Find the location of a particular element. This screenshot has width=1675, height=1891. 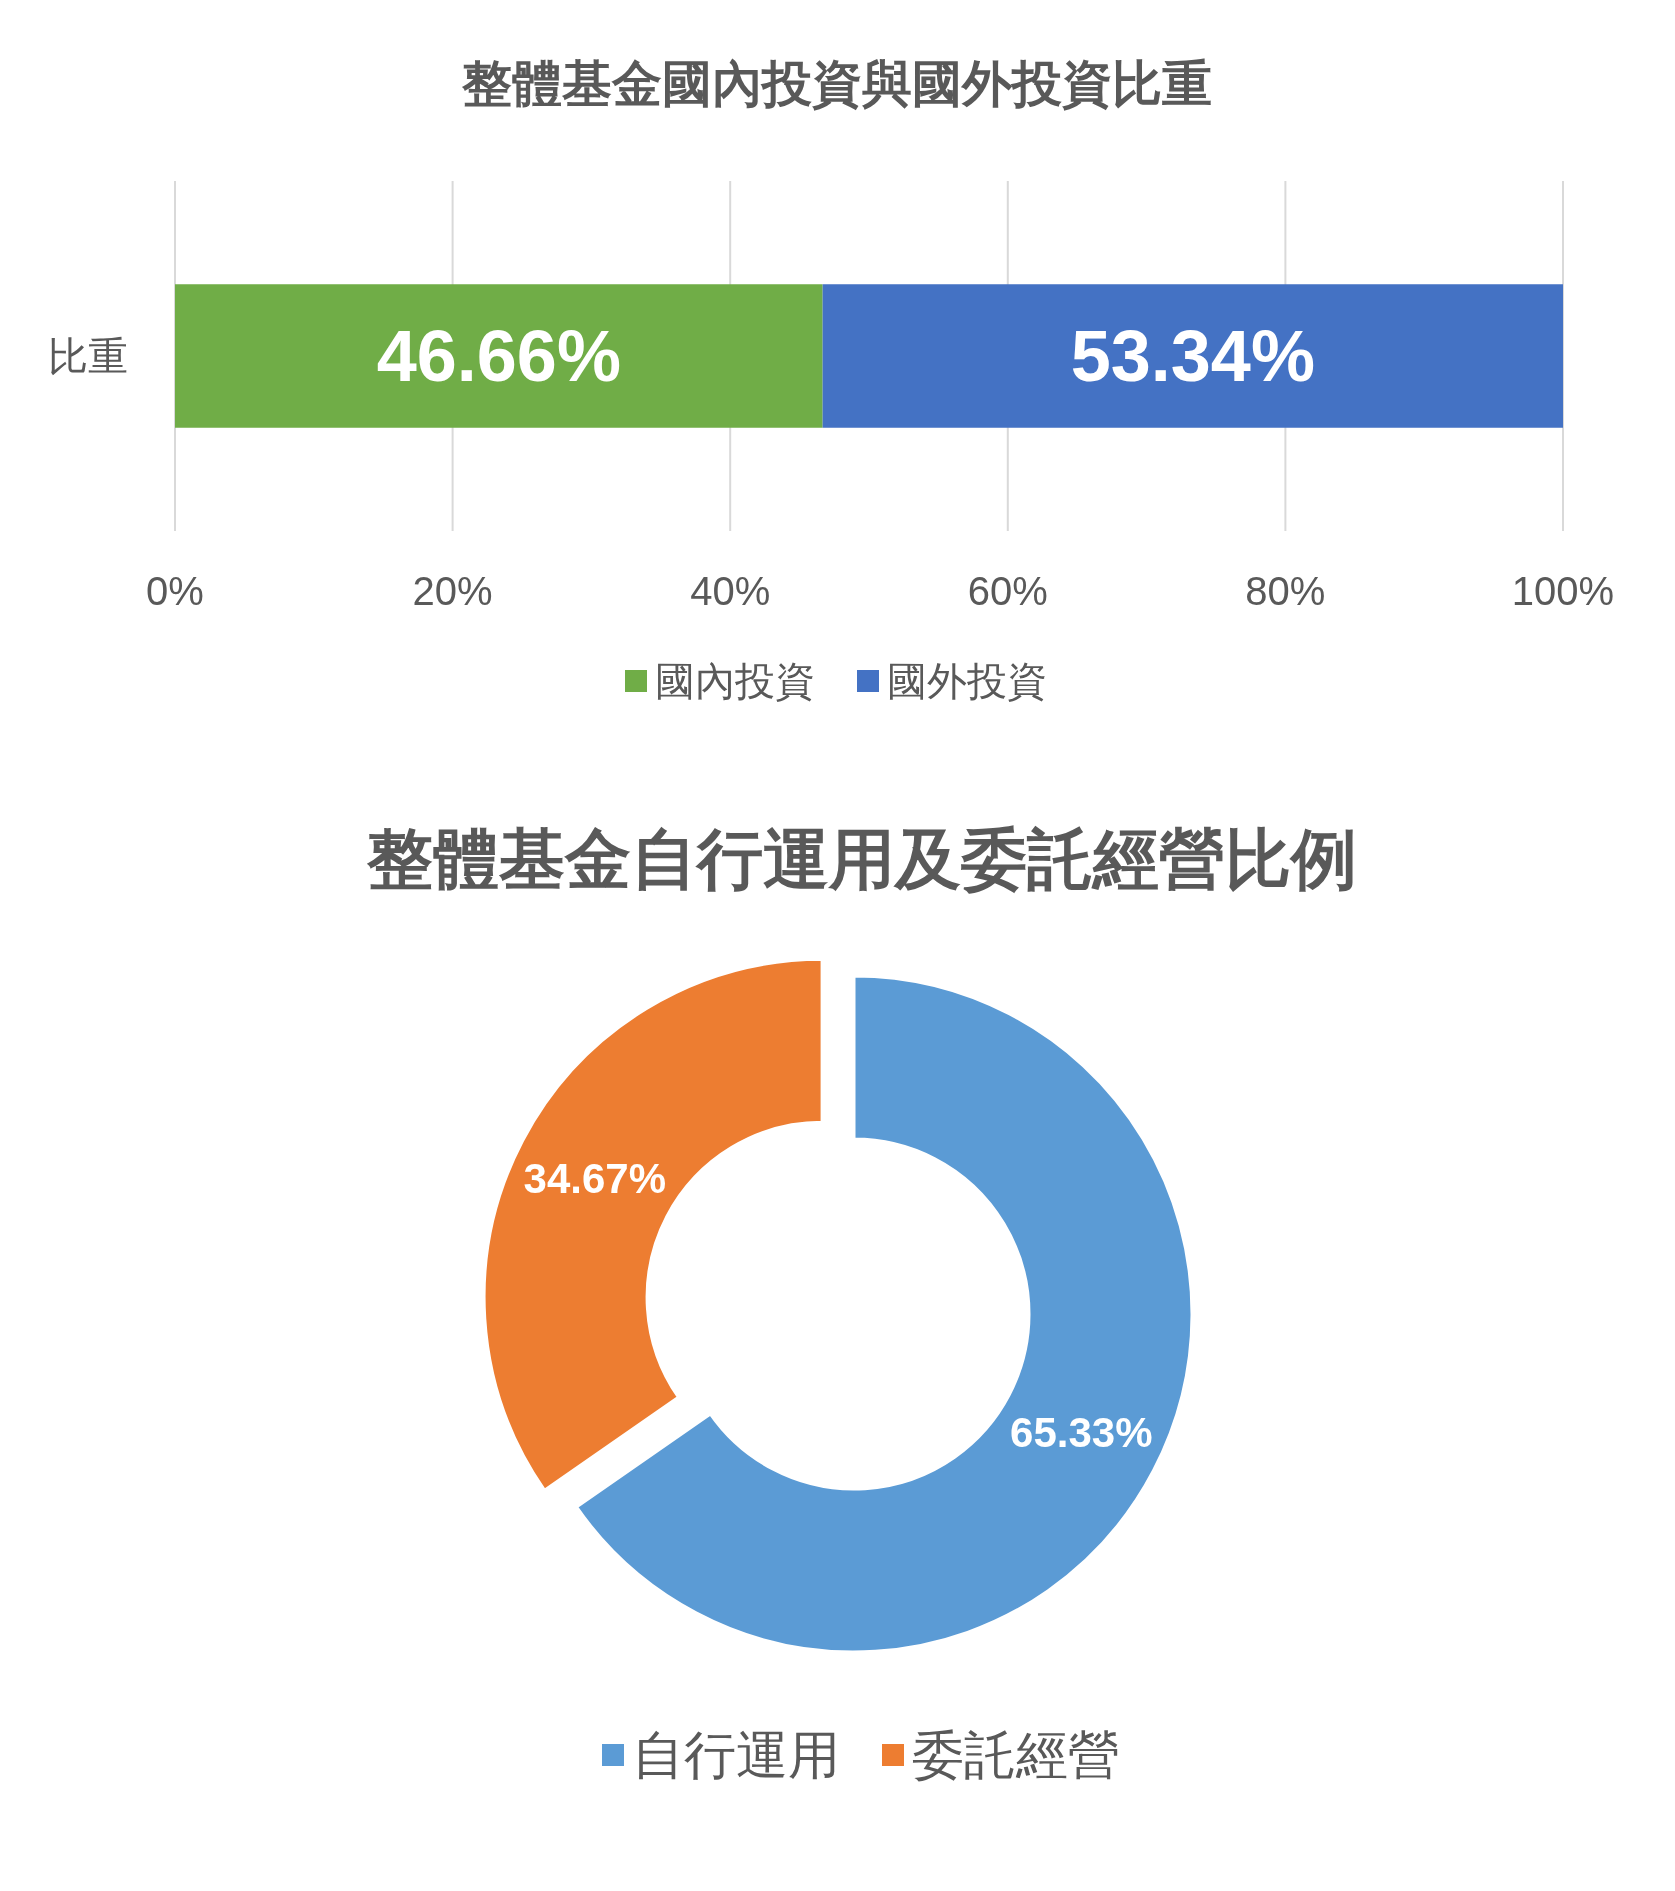

chart-title: 整體基金自行運用及委託經營比例 is located at coordinates (861, 859).